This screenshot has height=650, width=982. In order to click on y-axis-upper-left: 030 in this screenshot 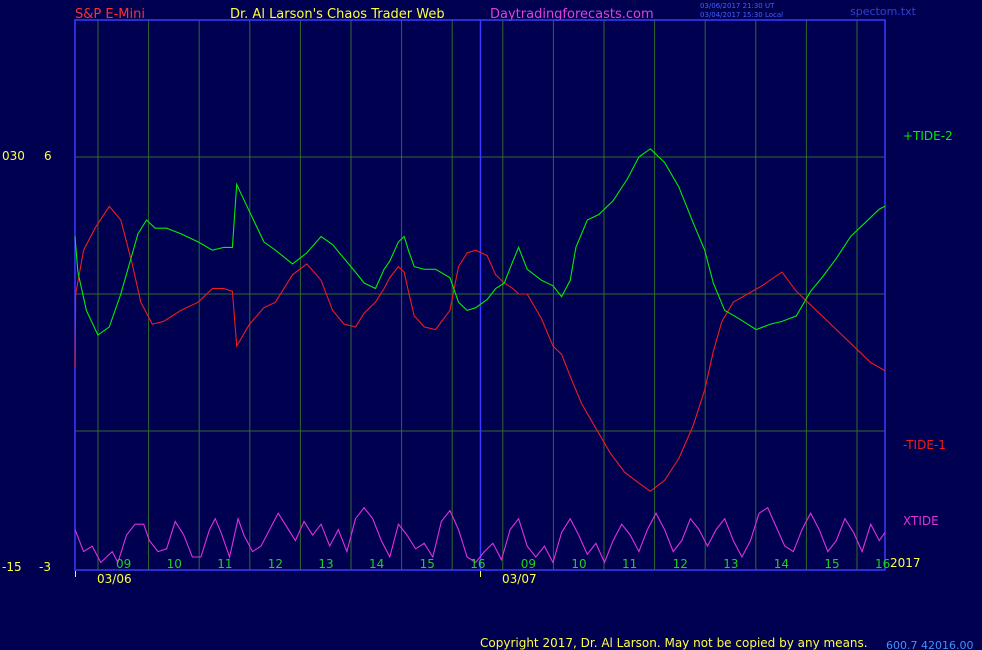, I will do `click(13, 156)`.